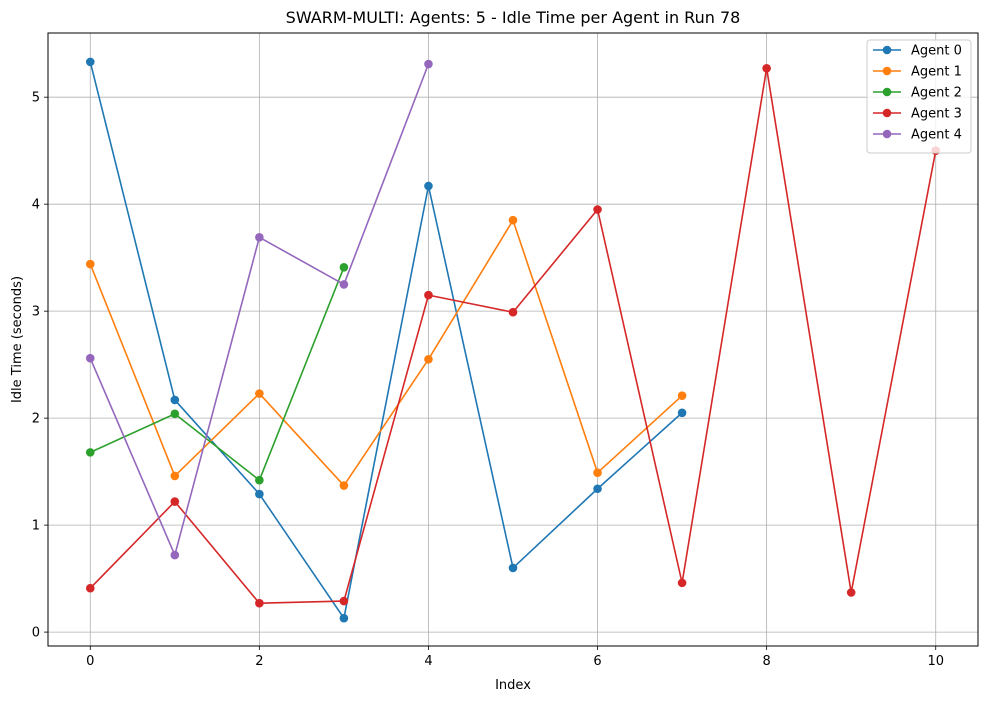 Image resolution: width=988 pixels, height=701 pixels. I want to click on legend-item: Agent 3, so click(917, 114).